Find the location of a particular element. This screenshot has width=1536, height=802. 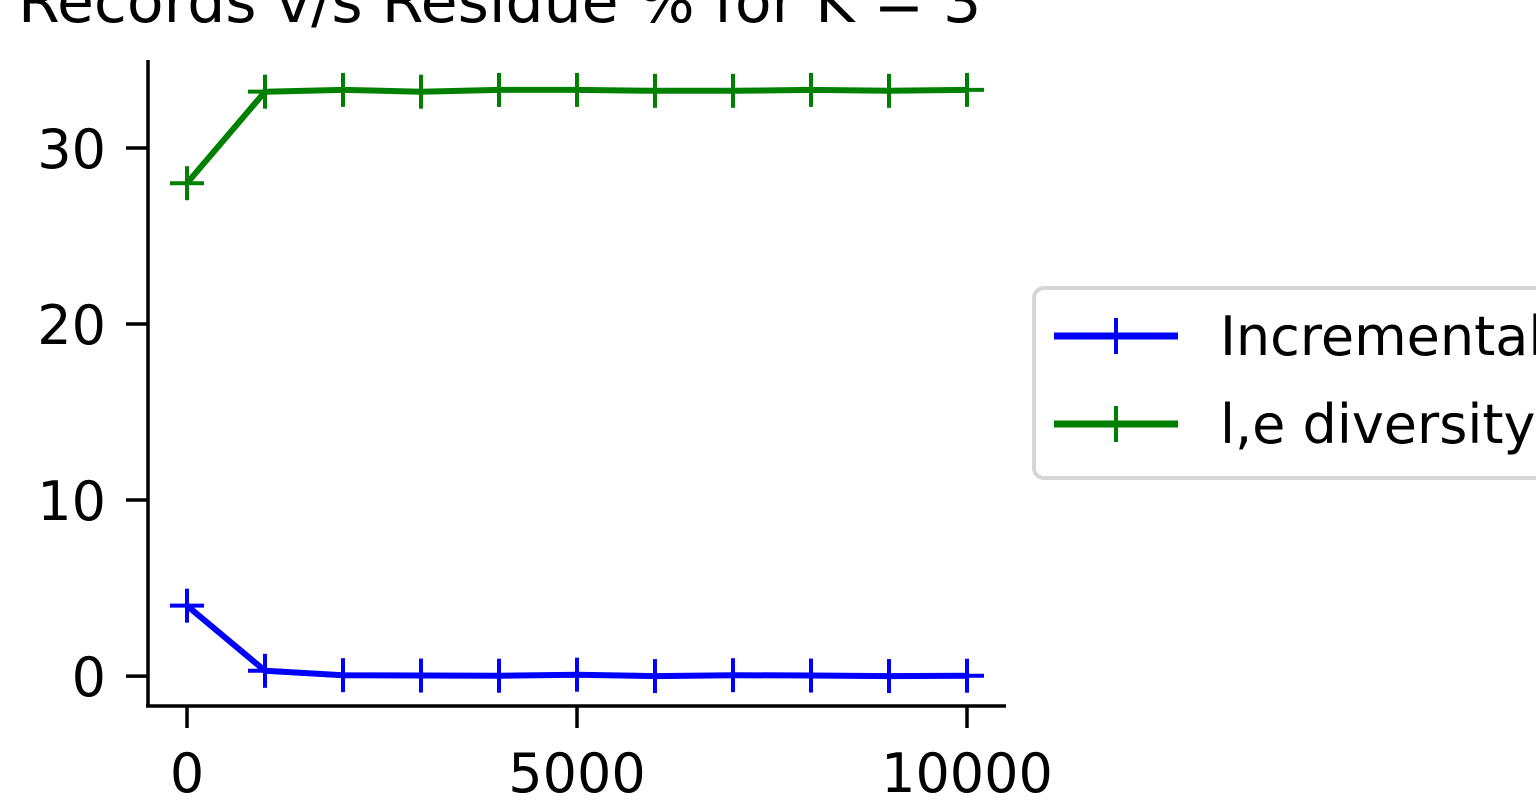

y-axis-ticks: 0 10 20 30 is located at coordinates (92, 413).